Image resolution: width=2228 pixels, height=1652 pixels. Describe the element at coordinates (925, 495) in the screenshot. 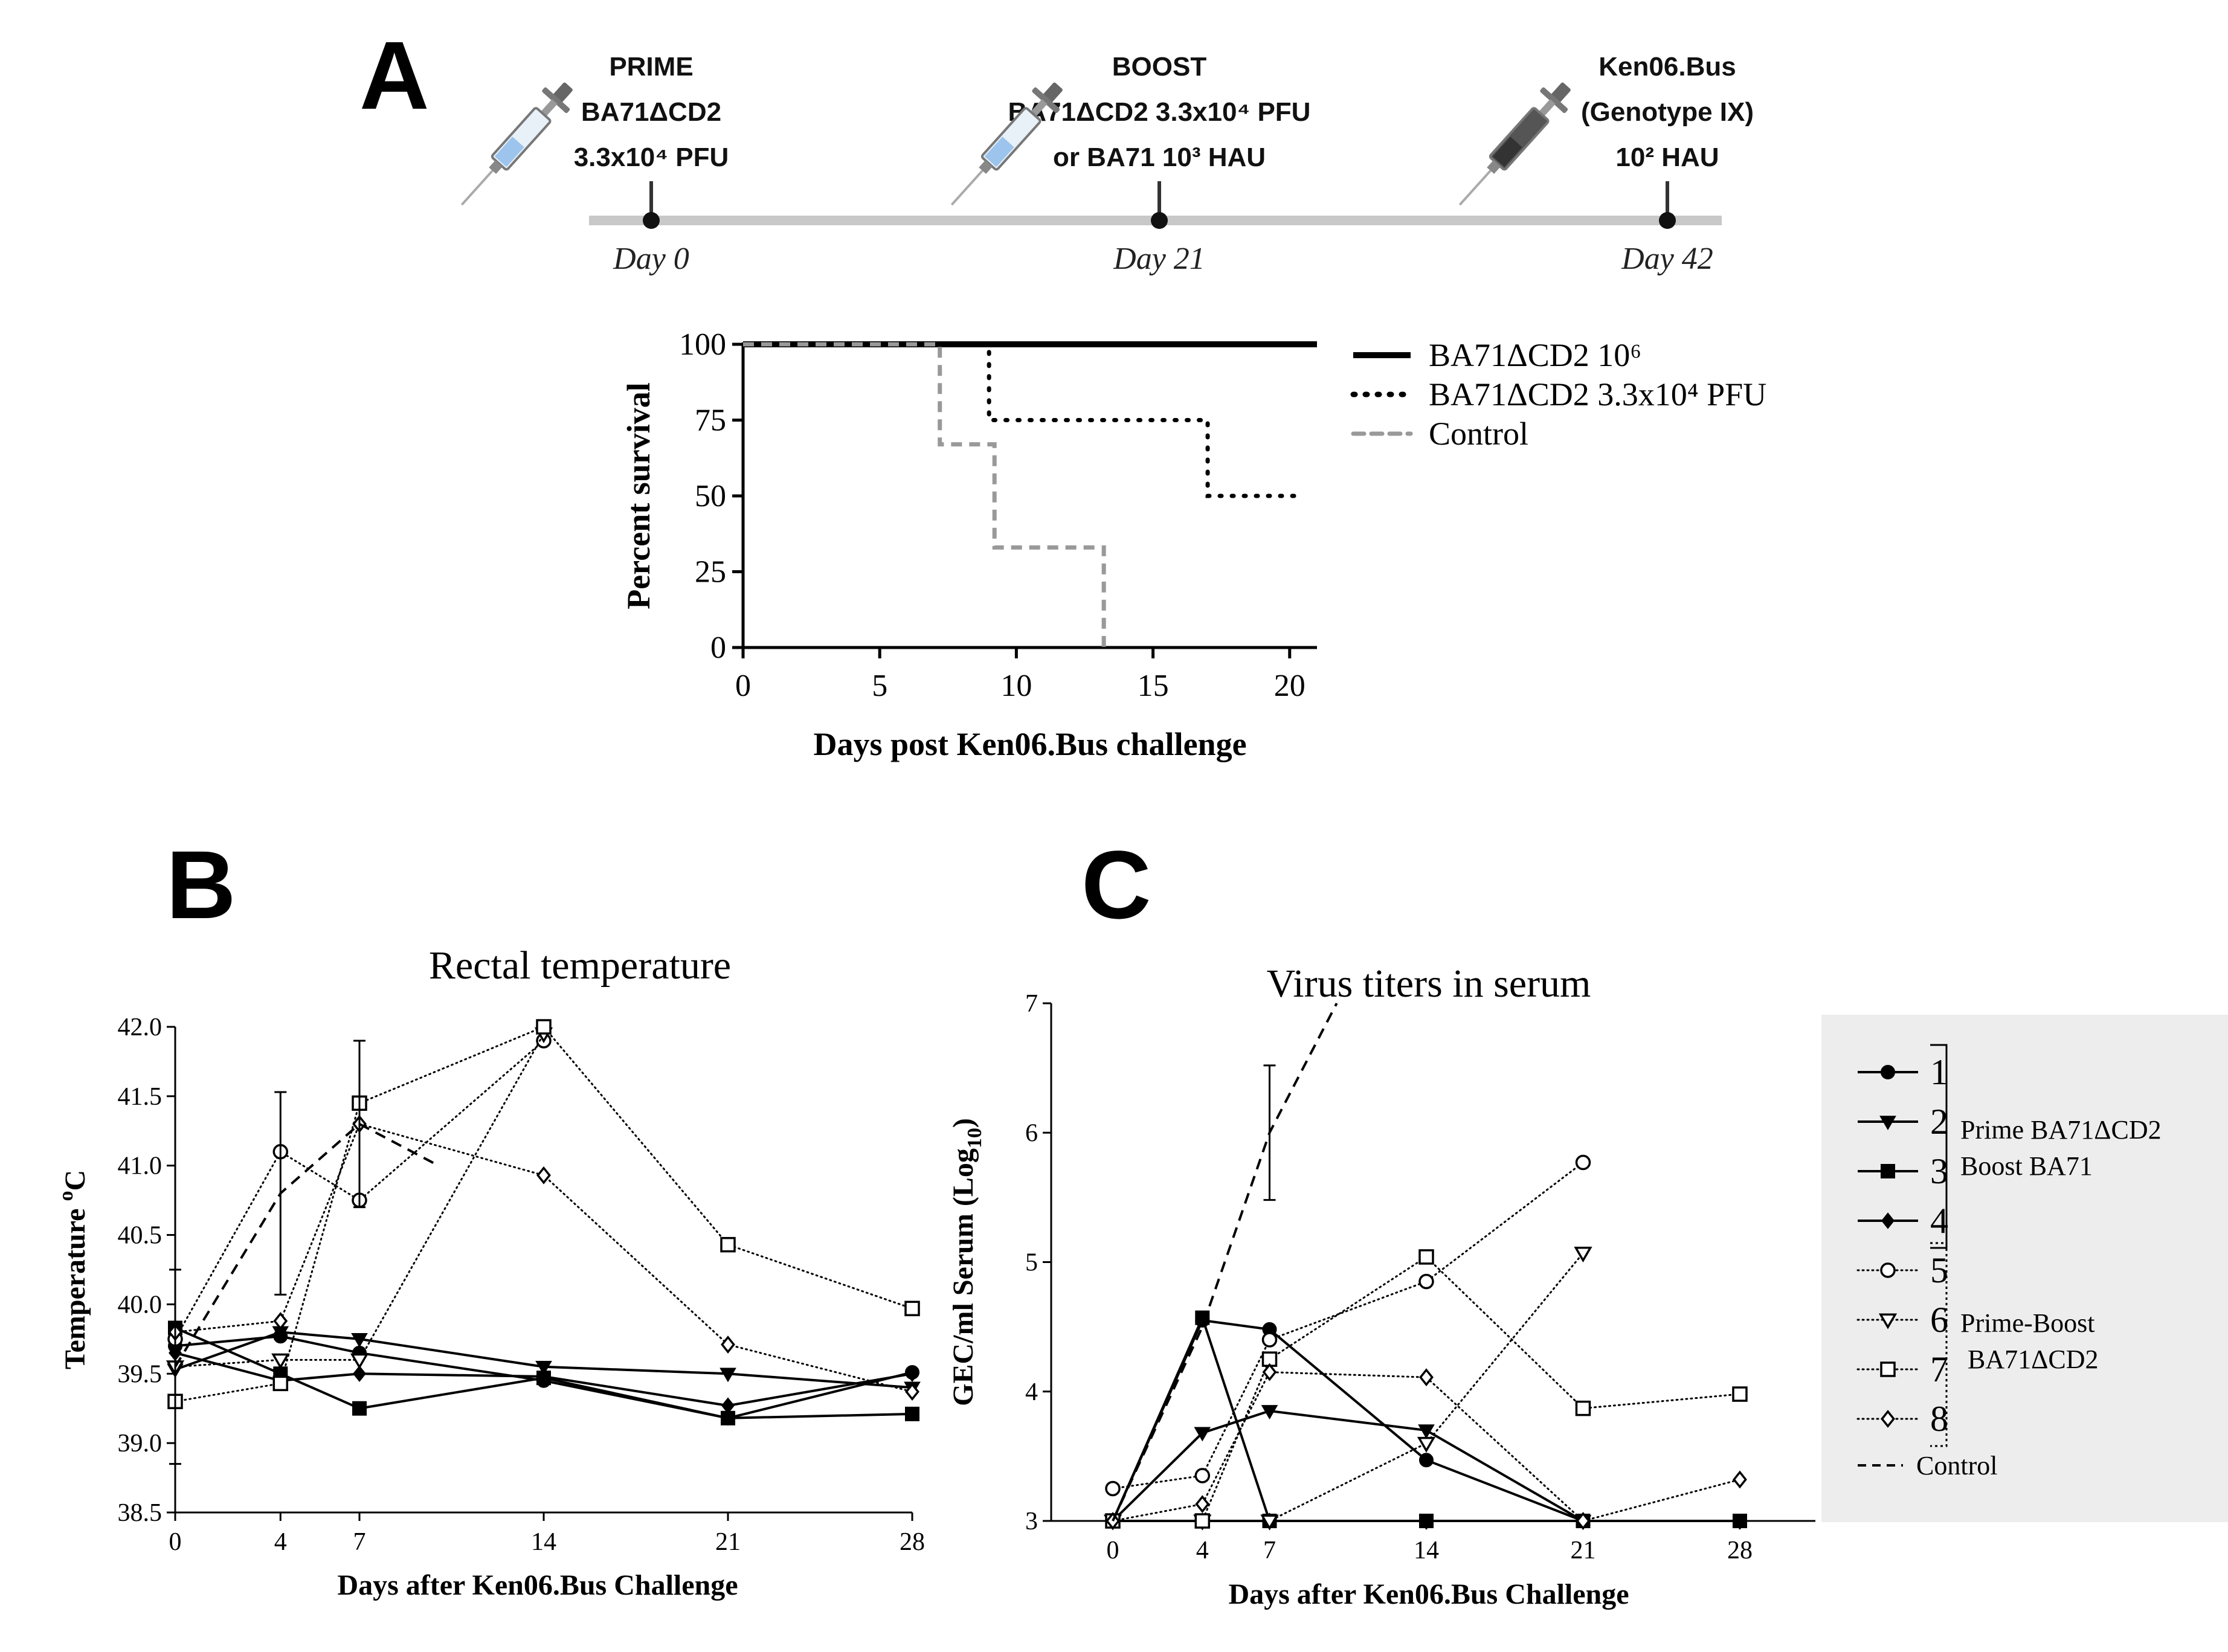

I see `survival-series-line` at that location.